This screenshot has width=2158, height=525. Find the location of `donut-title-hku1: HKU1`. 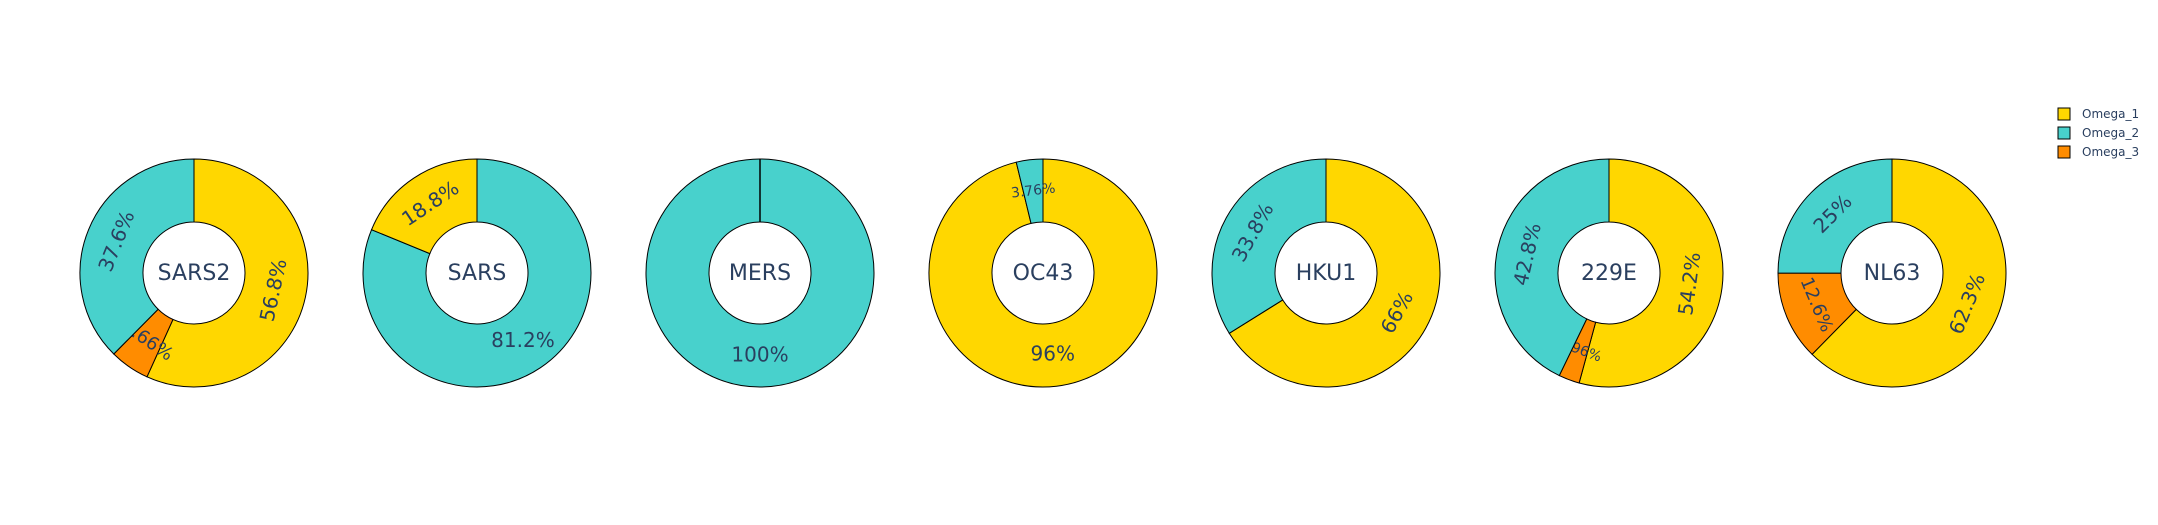

donut-title-hku1: HKU1 is located at coordinates (1326, 273).